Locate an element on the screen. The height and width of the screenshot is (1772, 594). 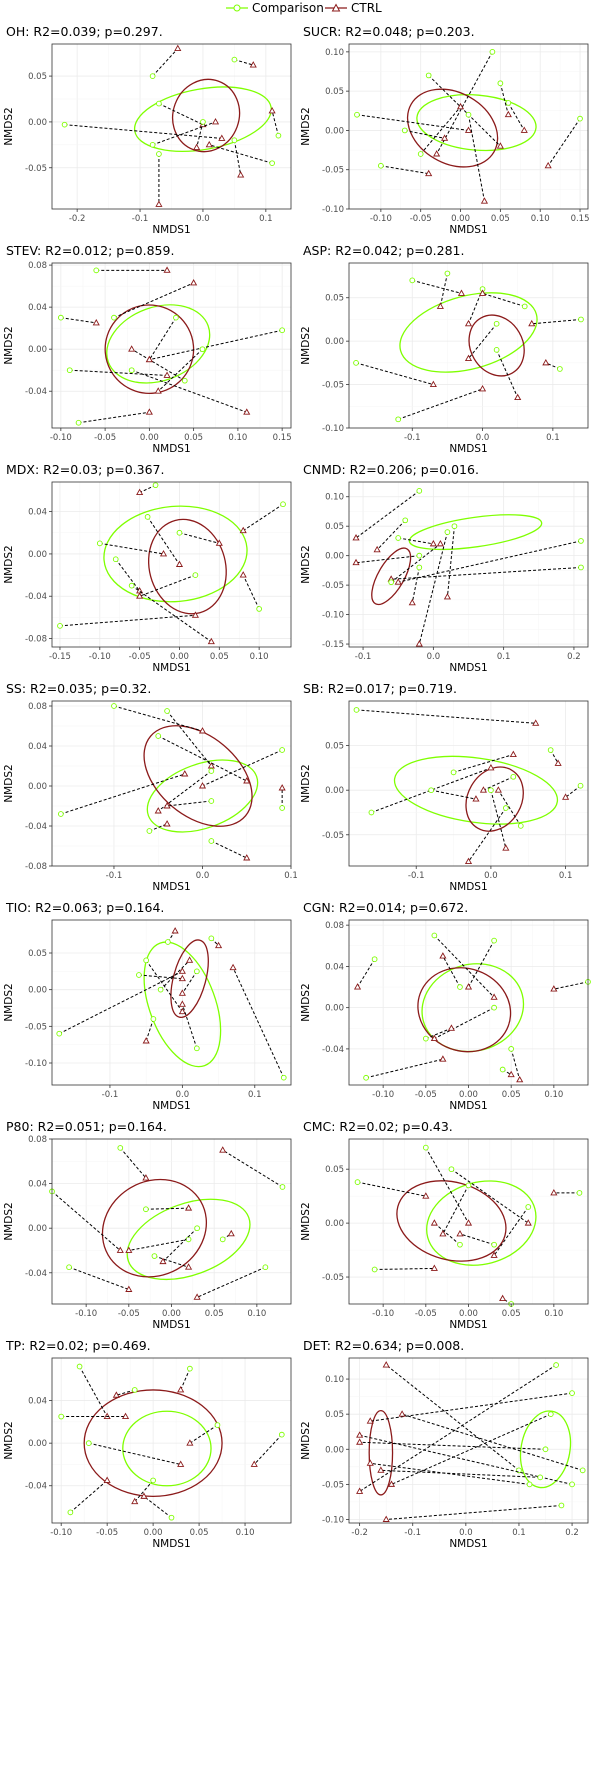
x-tick-label: 0.2 is located at coordinates (574, 657).